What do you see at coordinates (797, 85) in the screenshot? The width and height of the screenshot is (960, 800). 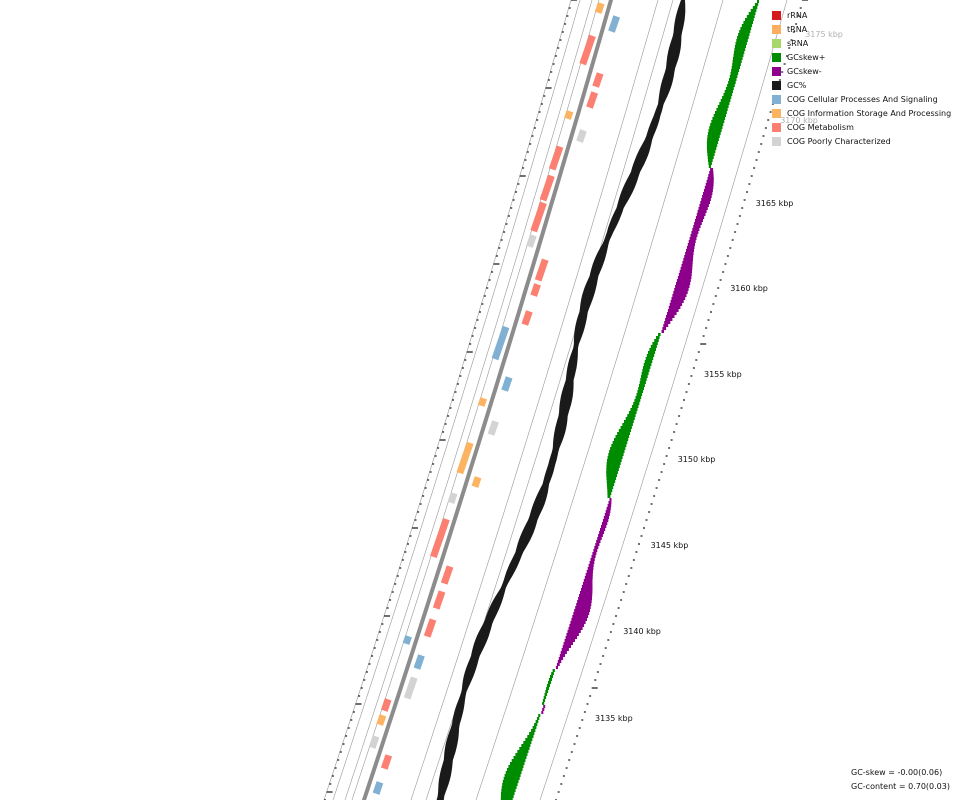 I see `legend-label: GC%` at bounding box center [797, 85].